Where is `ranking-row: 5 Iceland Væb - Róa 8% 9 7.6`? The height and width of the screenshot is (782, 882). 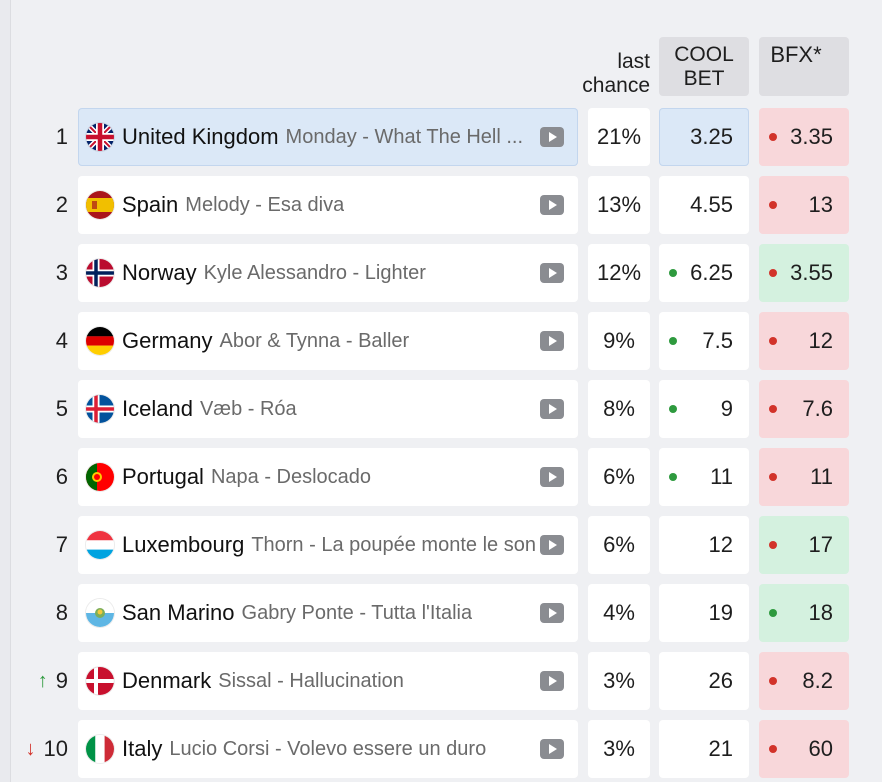 ranking-row: 5 Iceland Væb - Róa 8% 9 7.6 is located at coordinates (441, 409).